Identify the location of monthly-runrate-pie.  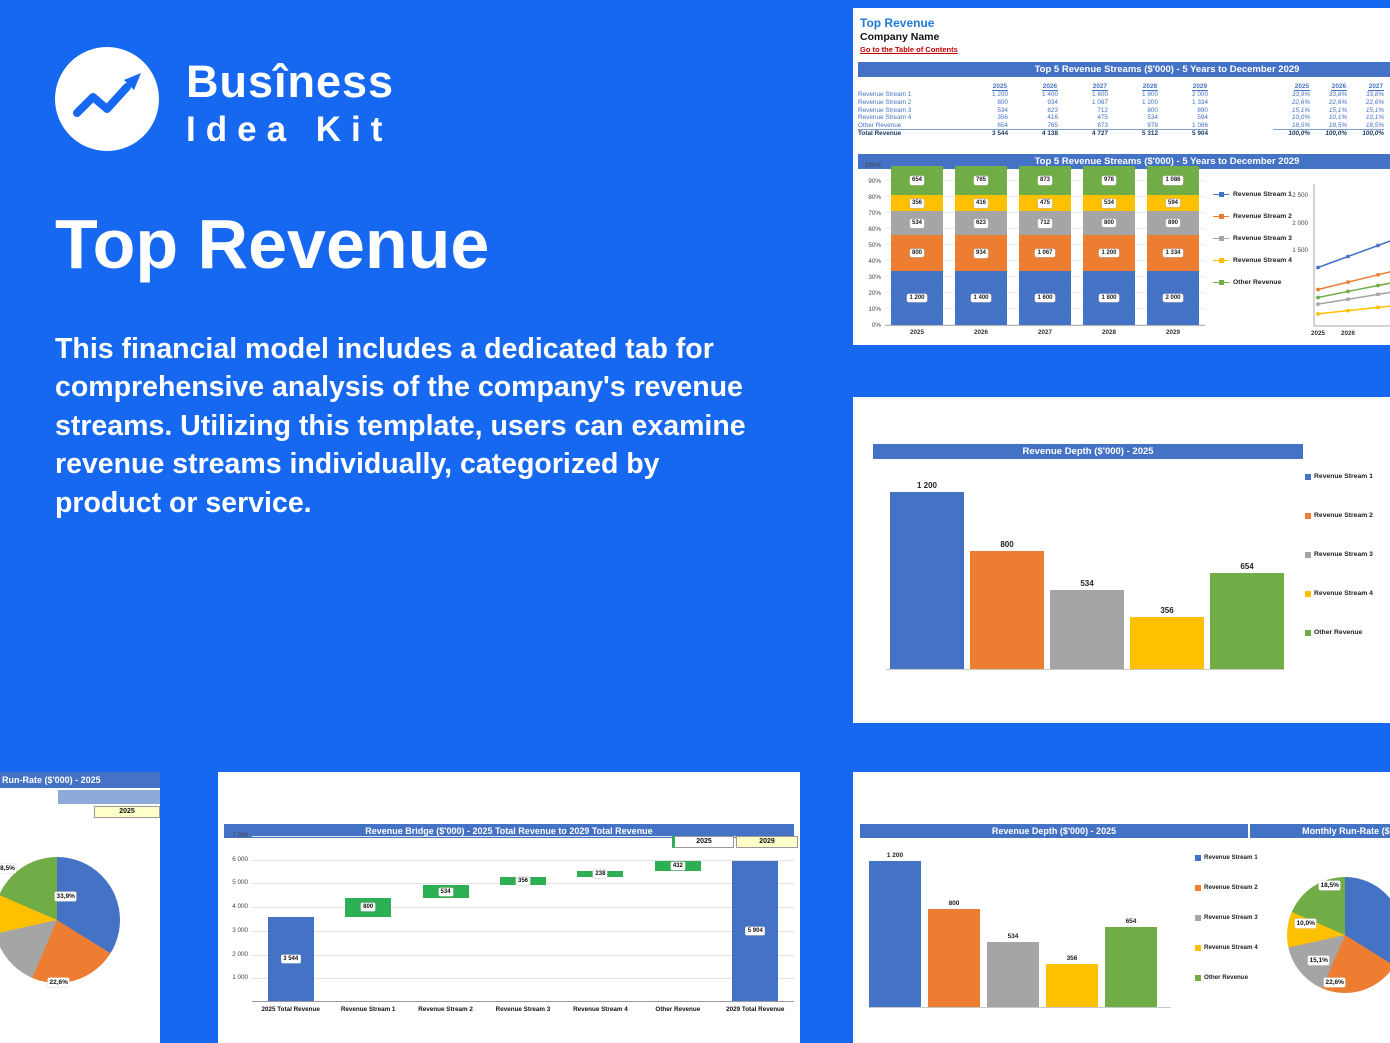
(1338, 935).